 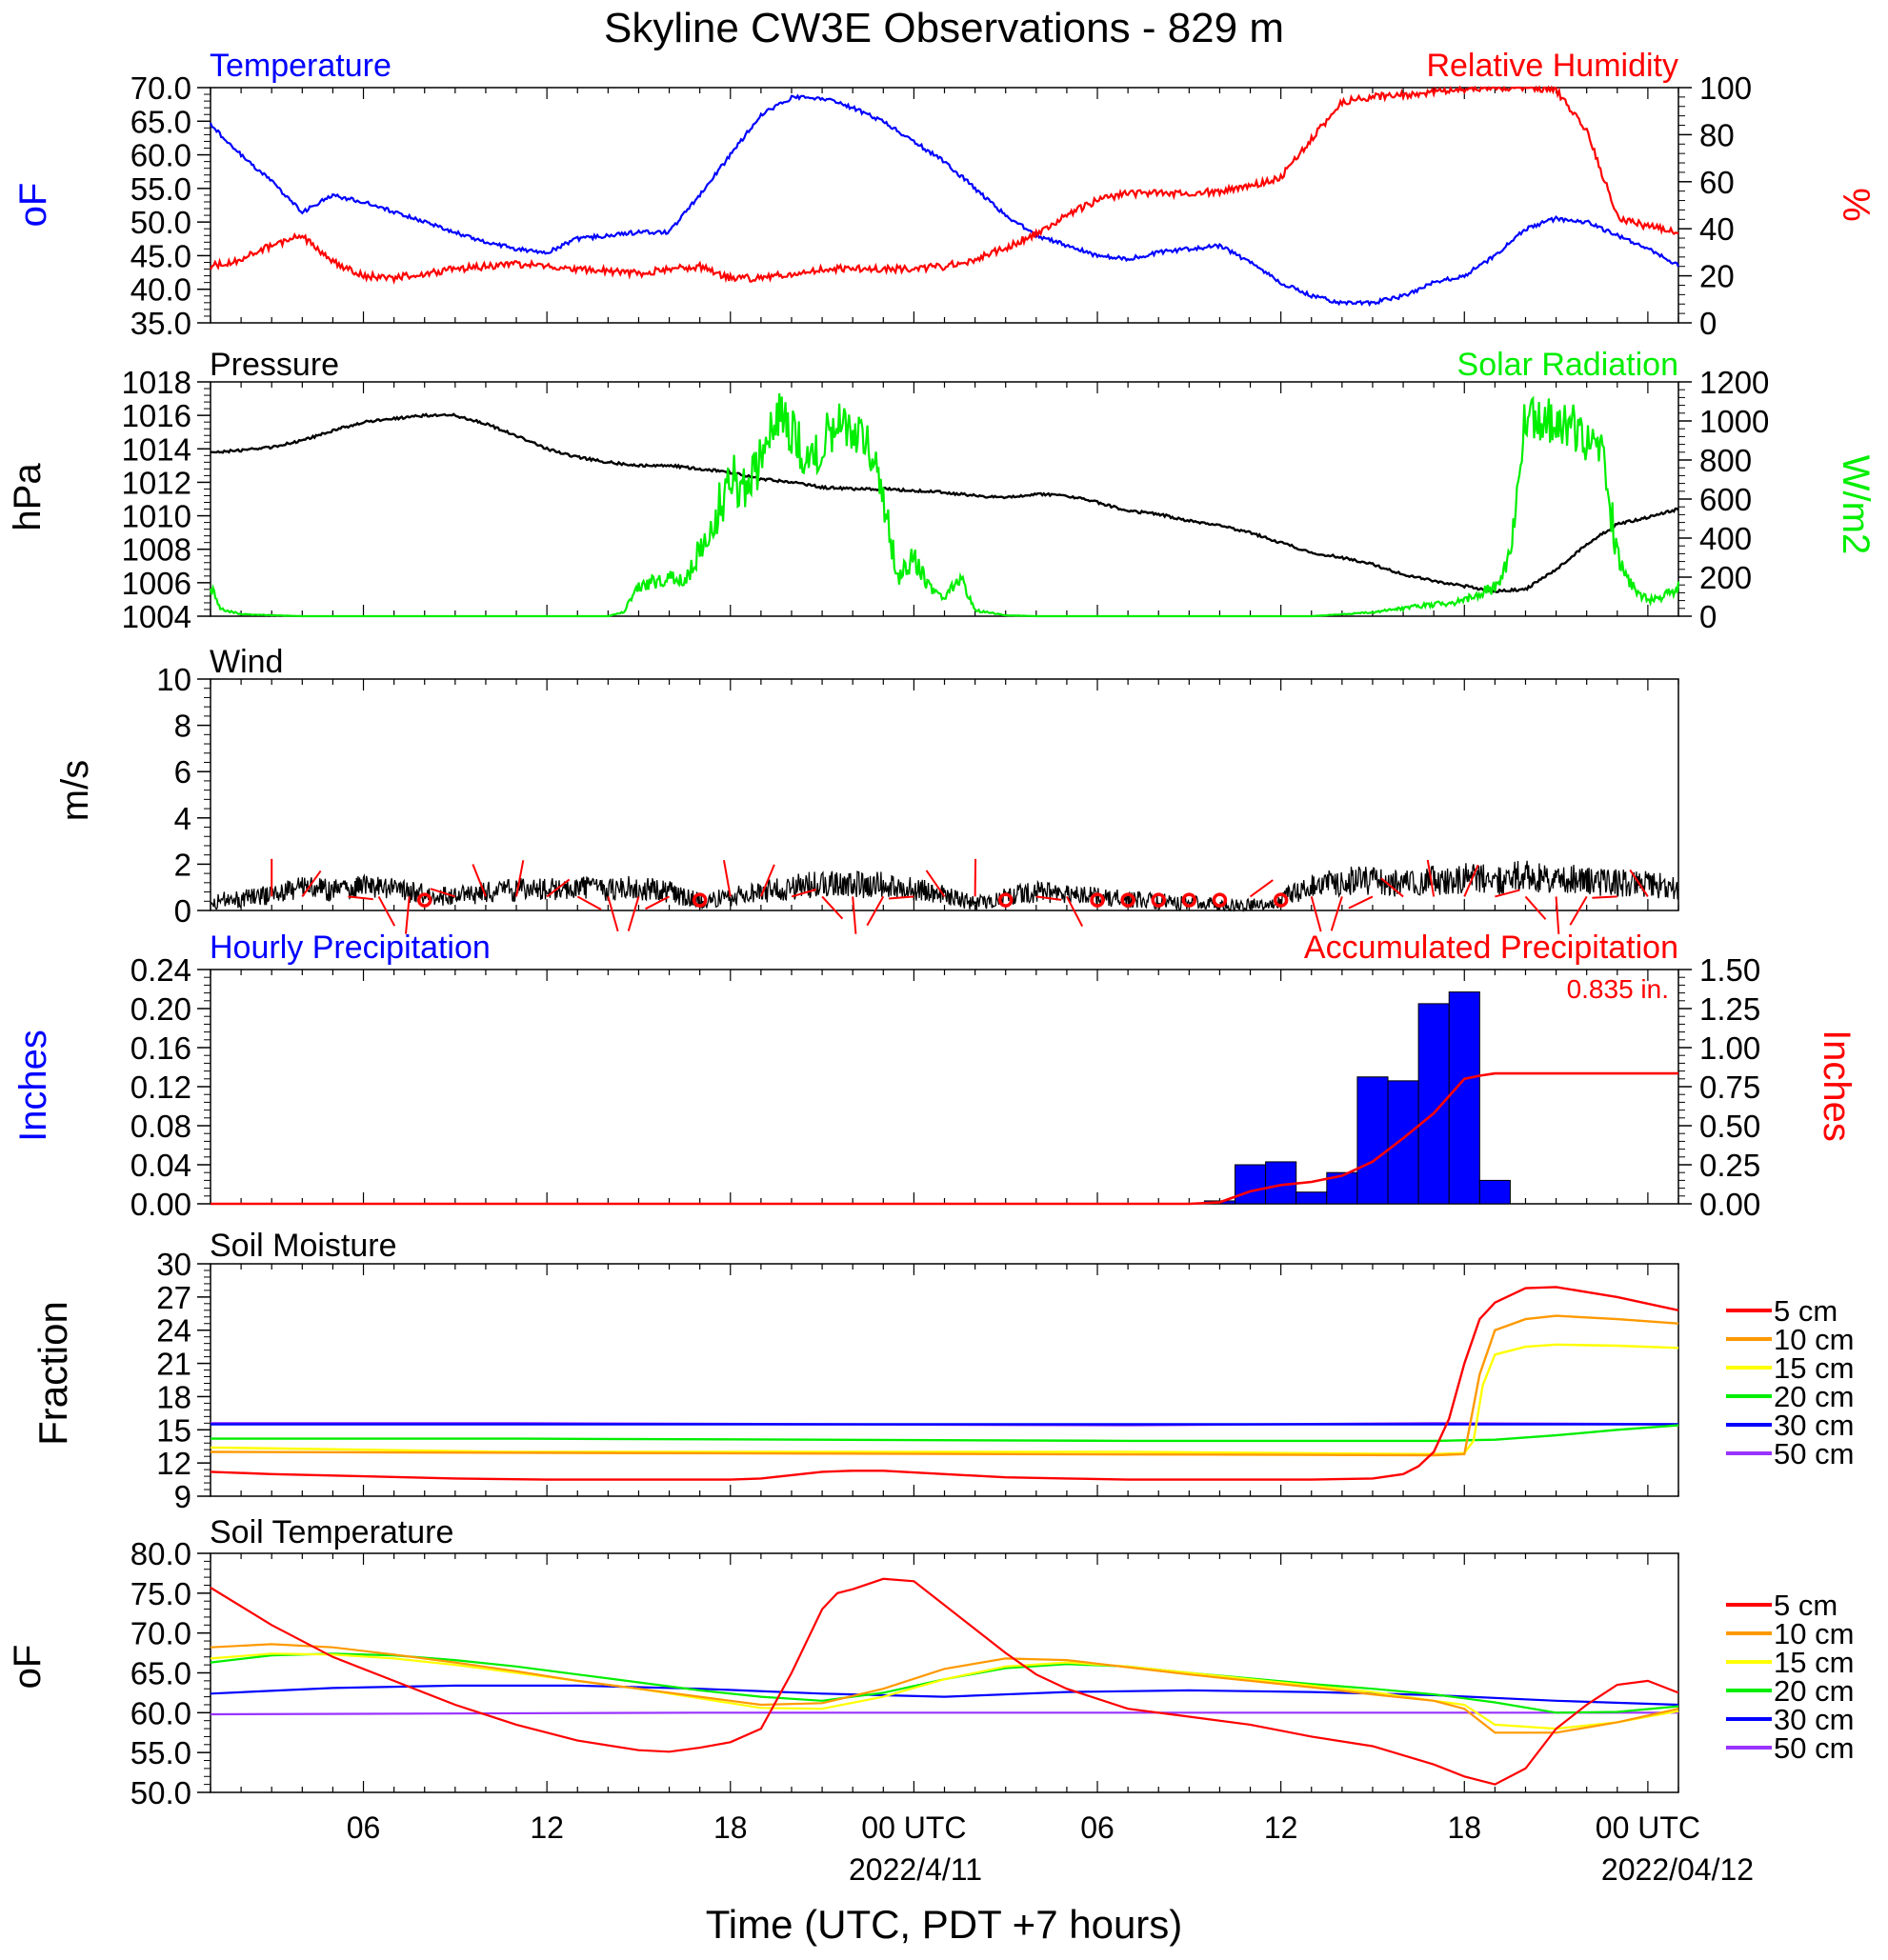 I want to click on y-tick-label: 1008, so click(x=156, y=550).